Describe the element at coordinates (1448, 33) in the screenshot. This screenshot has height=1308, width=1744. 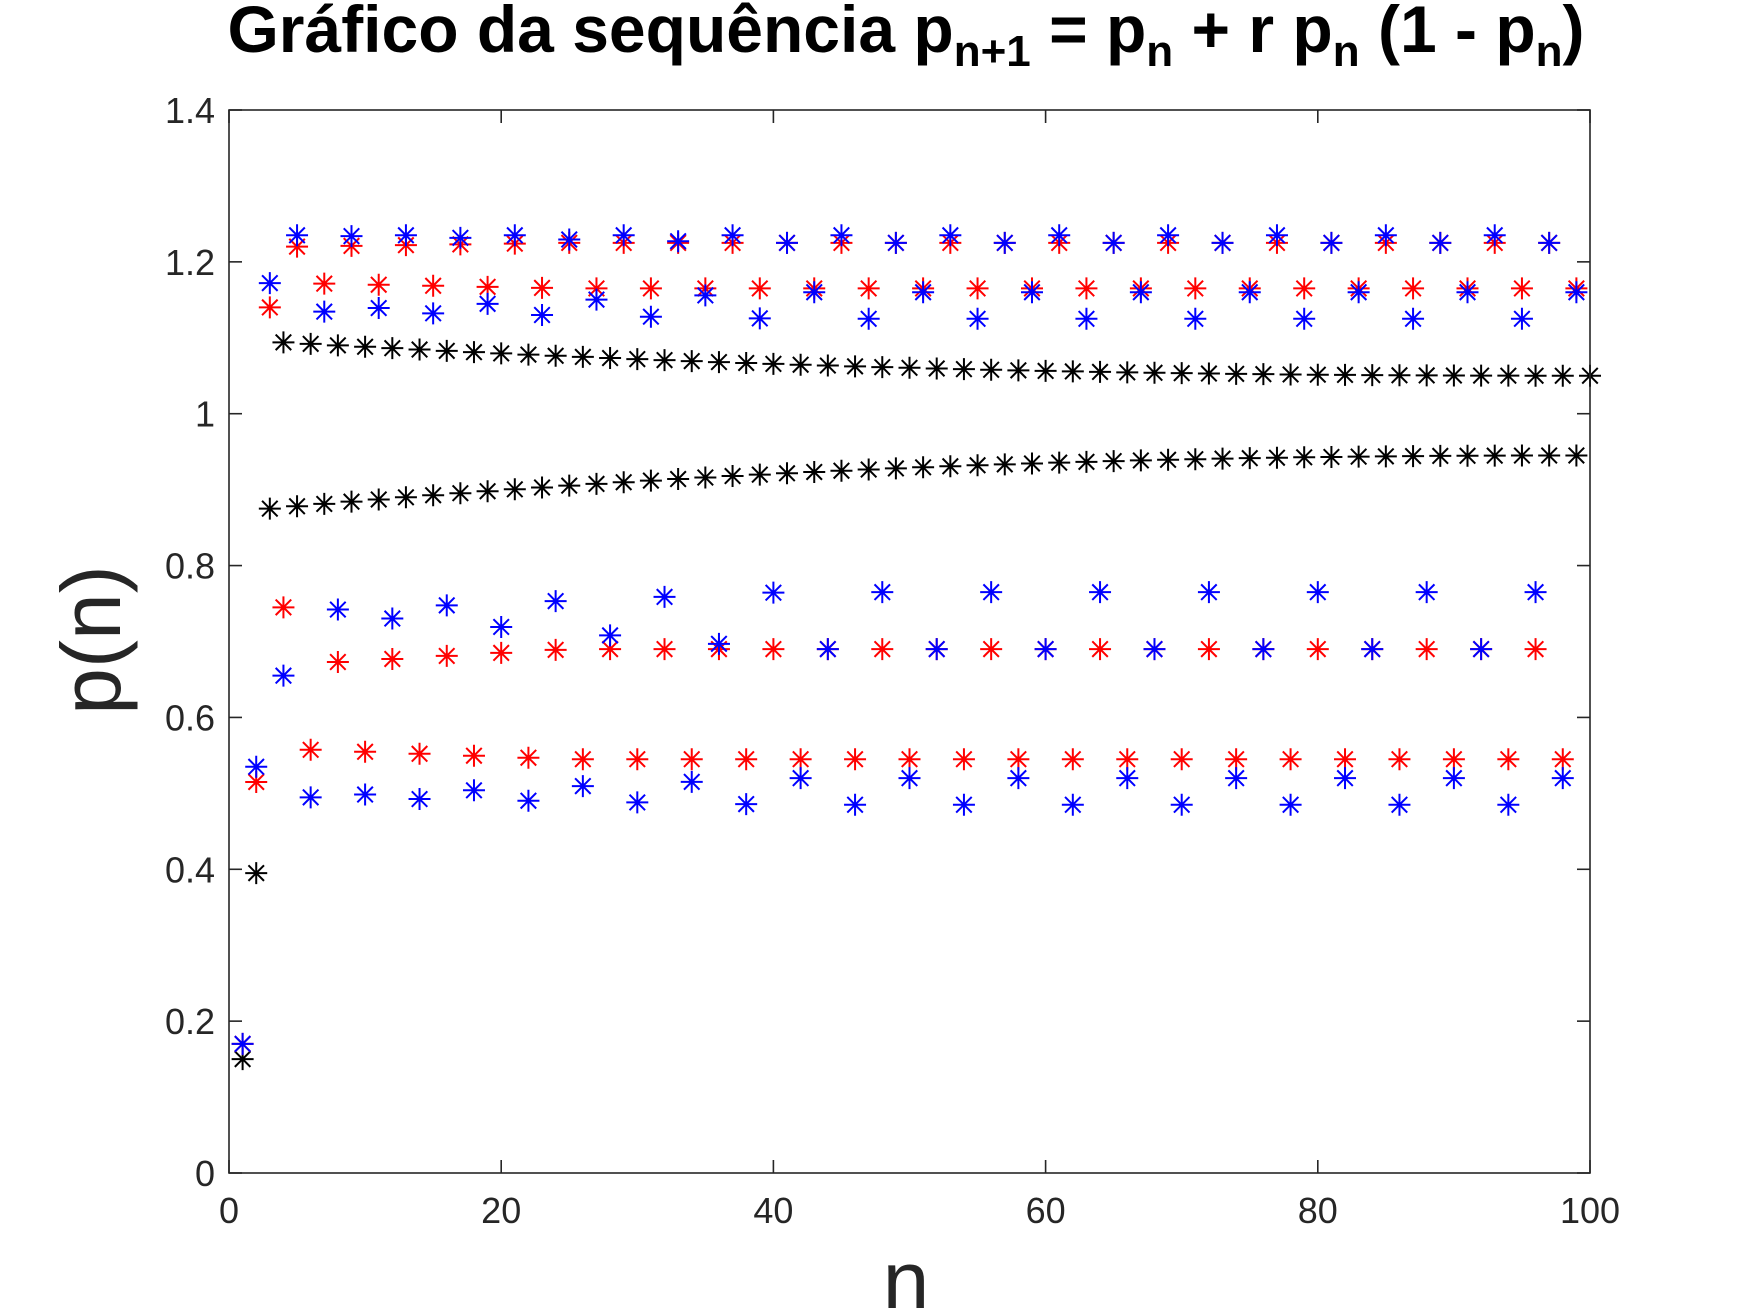
I see `title-part: (1 - p` at that location.